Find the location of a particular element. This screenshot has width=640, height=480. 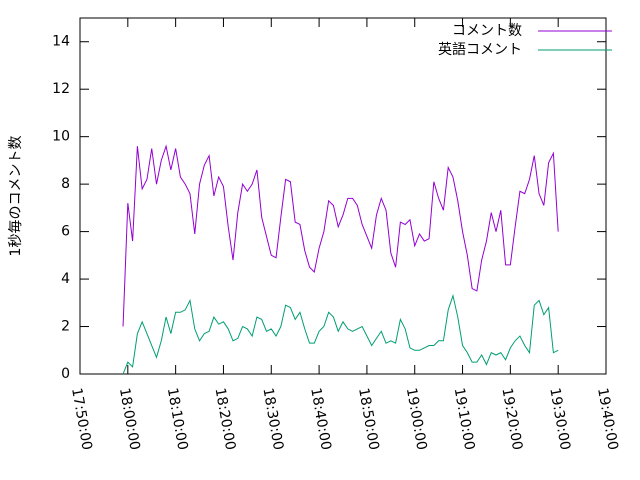

x-tick-label: 18:30:00 is located at coordinates (272, 419).